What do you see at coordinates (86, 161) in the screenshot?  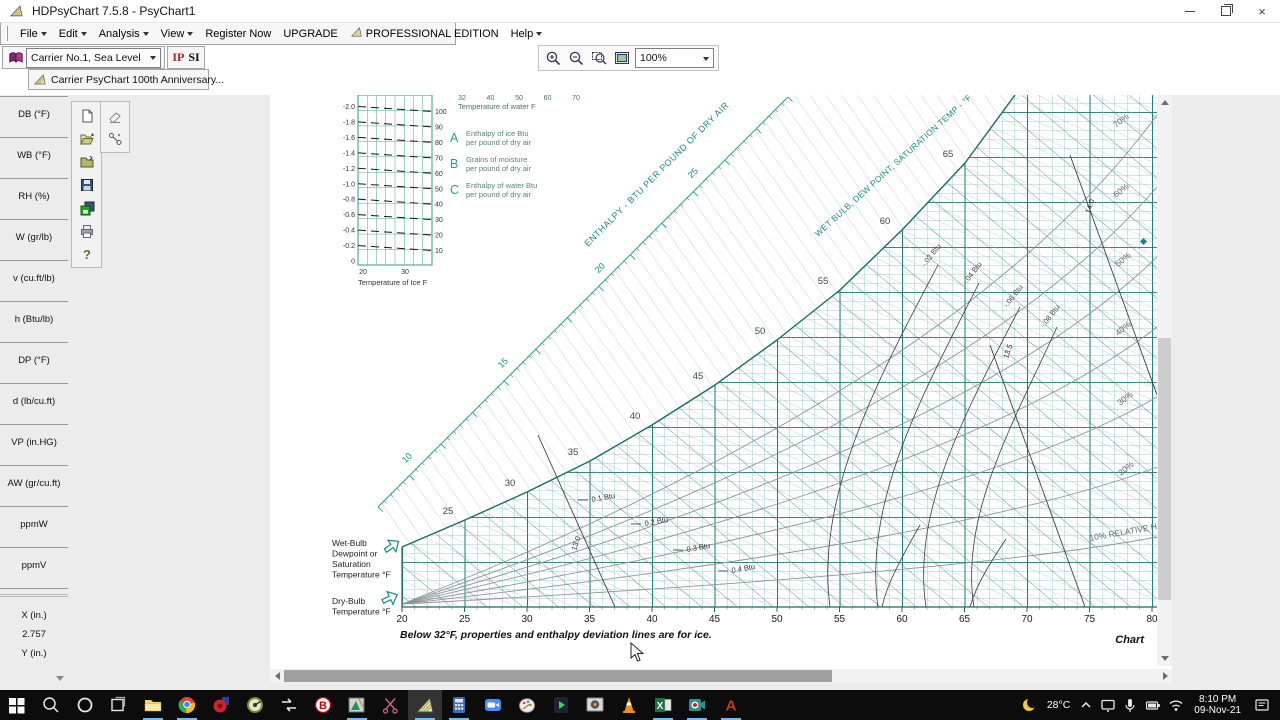 I see `open-chart-button` at bounding box center [86, 161].